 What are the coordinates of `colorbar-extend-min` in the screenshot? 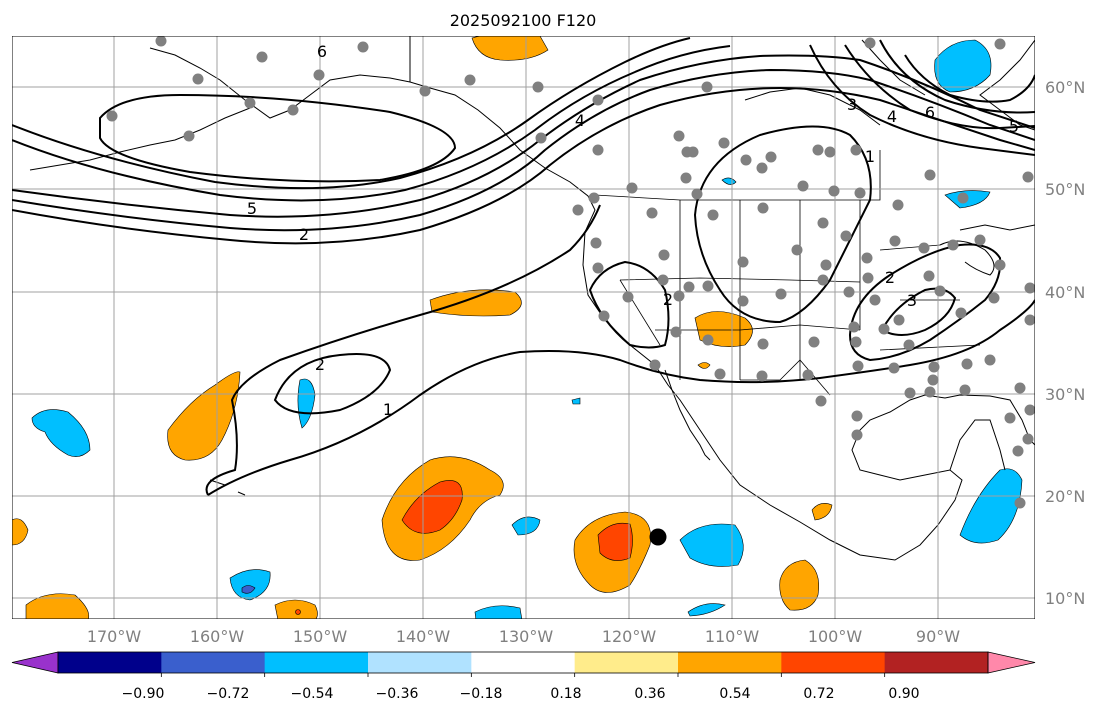 It's located at (35, 662).